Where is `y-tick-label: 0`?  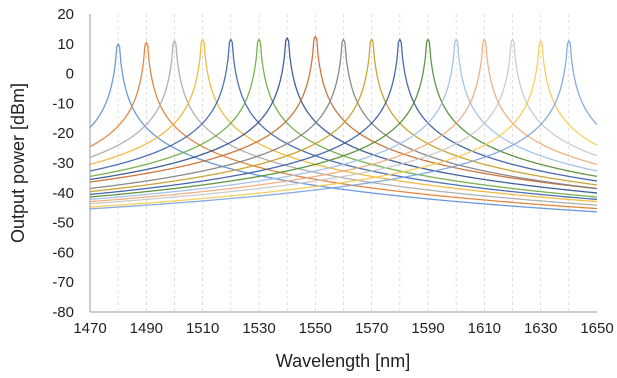
y-tick-label: 0 is located at coordinates (70, 74).